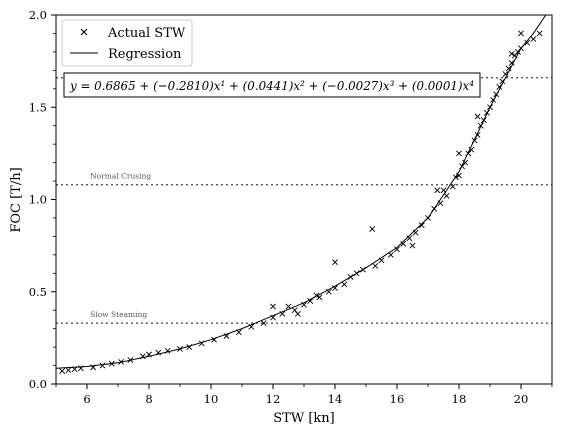  I want to click on x-tick-label: 20, so click(521, 399).